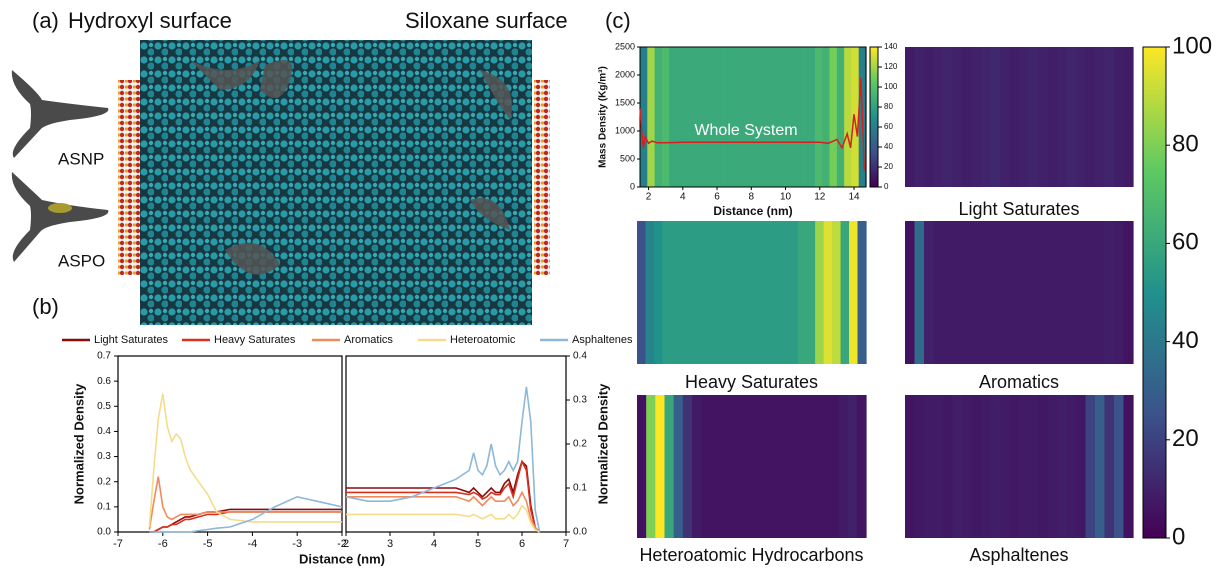 Image resolution: width=1225 pixels, height=568 pixels. Describe the element at coordinates (717, 197) in the screenshot. I see `x-tick-label: 6` at that location.